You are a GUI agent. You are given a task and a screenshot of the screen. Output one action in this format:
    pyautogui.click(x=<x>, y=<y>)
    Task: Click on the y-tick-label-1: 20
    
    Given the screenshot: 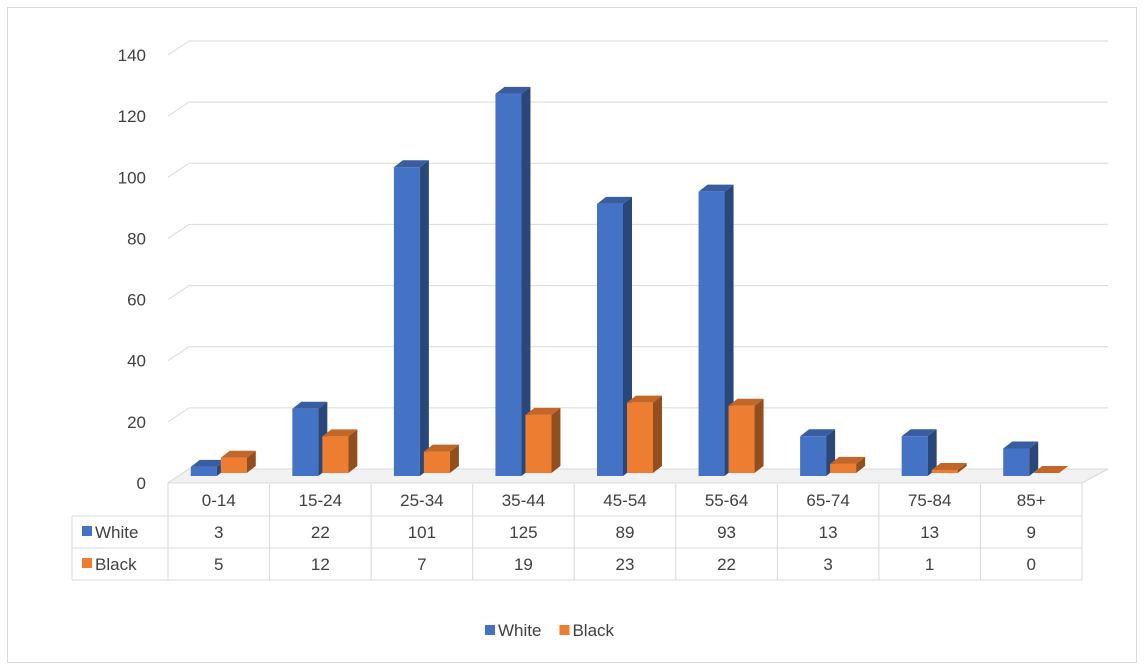 What is the action you would take?
    pyautogui.click(x=136, y=422)
    